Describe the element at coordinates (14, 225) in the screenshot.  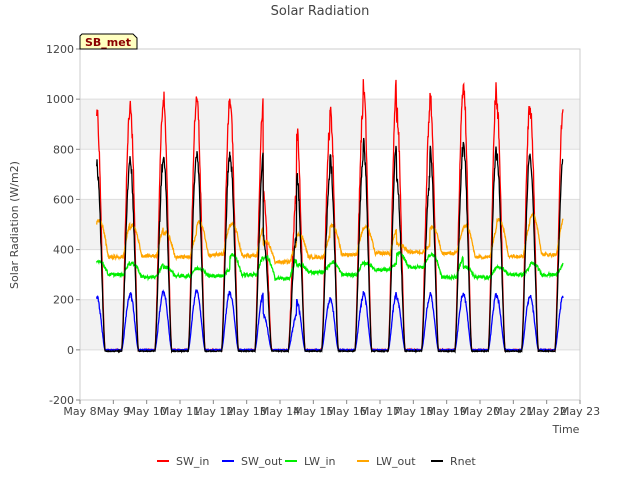
I see `y-axis-label: Solar Radiation (W/m2)` at that location.